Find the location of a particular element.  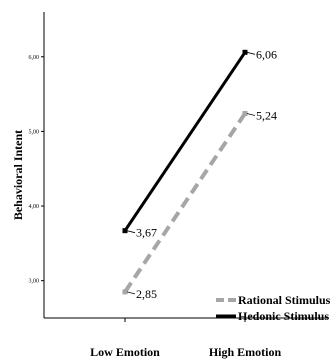

data-label: 2,85 is located at coordinates (146, 294).